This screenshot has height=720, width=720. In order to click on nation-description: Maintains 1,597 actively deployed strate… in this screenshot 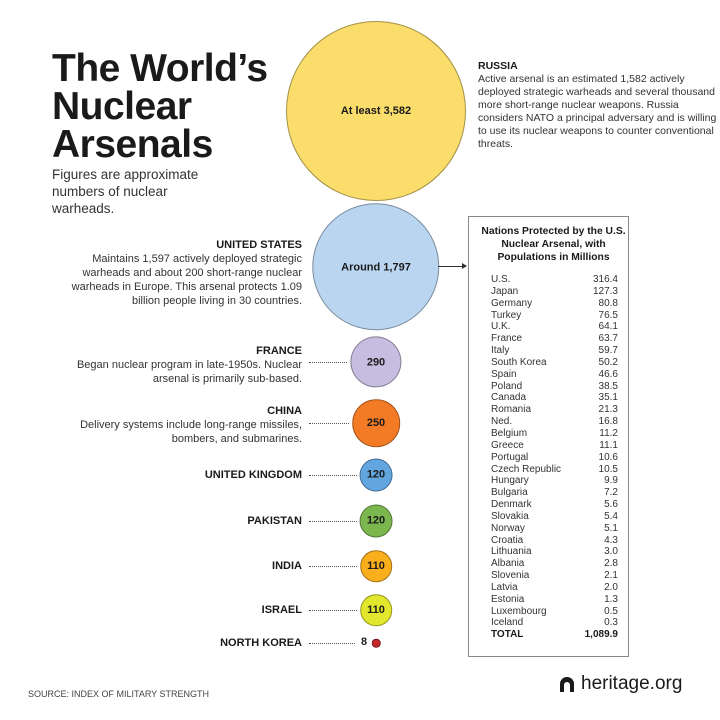, I will do `click(186, 280)`.